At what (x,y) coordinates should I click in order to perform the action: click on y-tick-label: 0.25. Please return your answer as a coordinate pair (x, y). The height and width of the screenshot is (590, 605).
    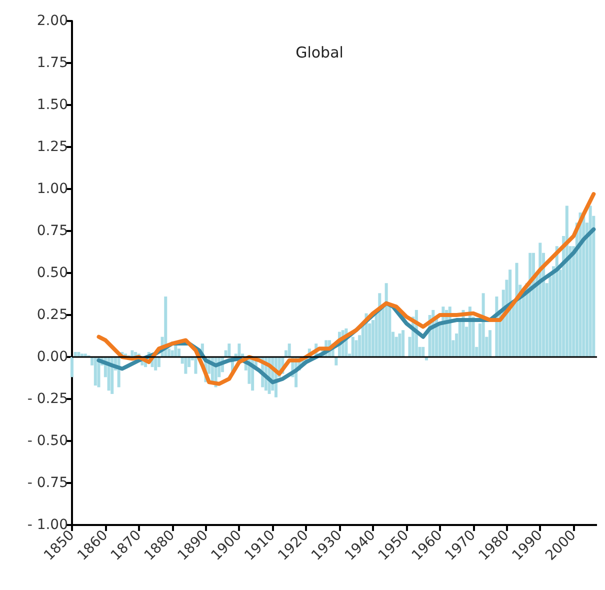
    Looking at the image, I should click on (52, 315).